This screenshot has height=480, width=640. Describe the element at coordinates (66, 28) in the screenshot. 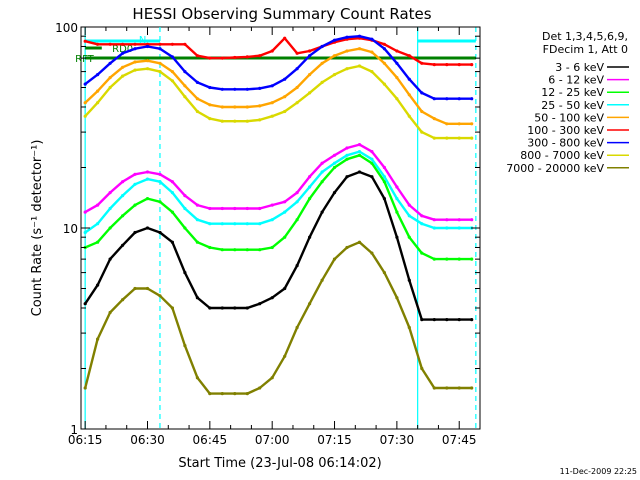

I see `y-tick-label-2: 100` at that location.